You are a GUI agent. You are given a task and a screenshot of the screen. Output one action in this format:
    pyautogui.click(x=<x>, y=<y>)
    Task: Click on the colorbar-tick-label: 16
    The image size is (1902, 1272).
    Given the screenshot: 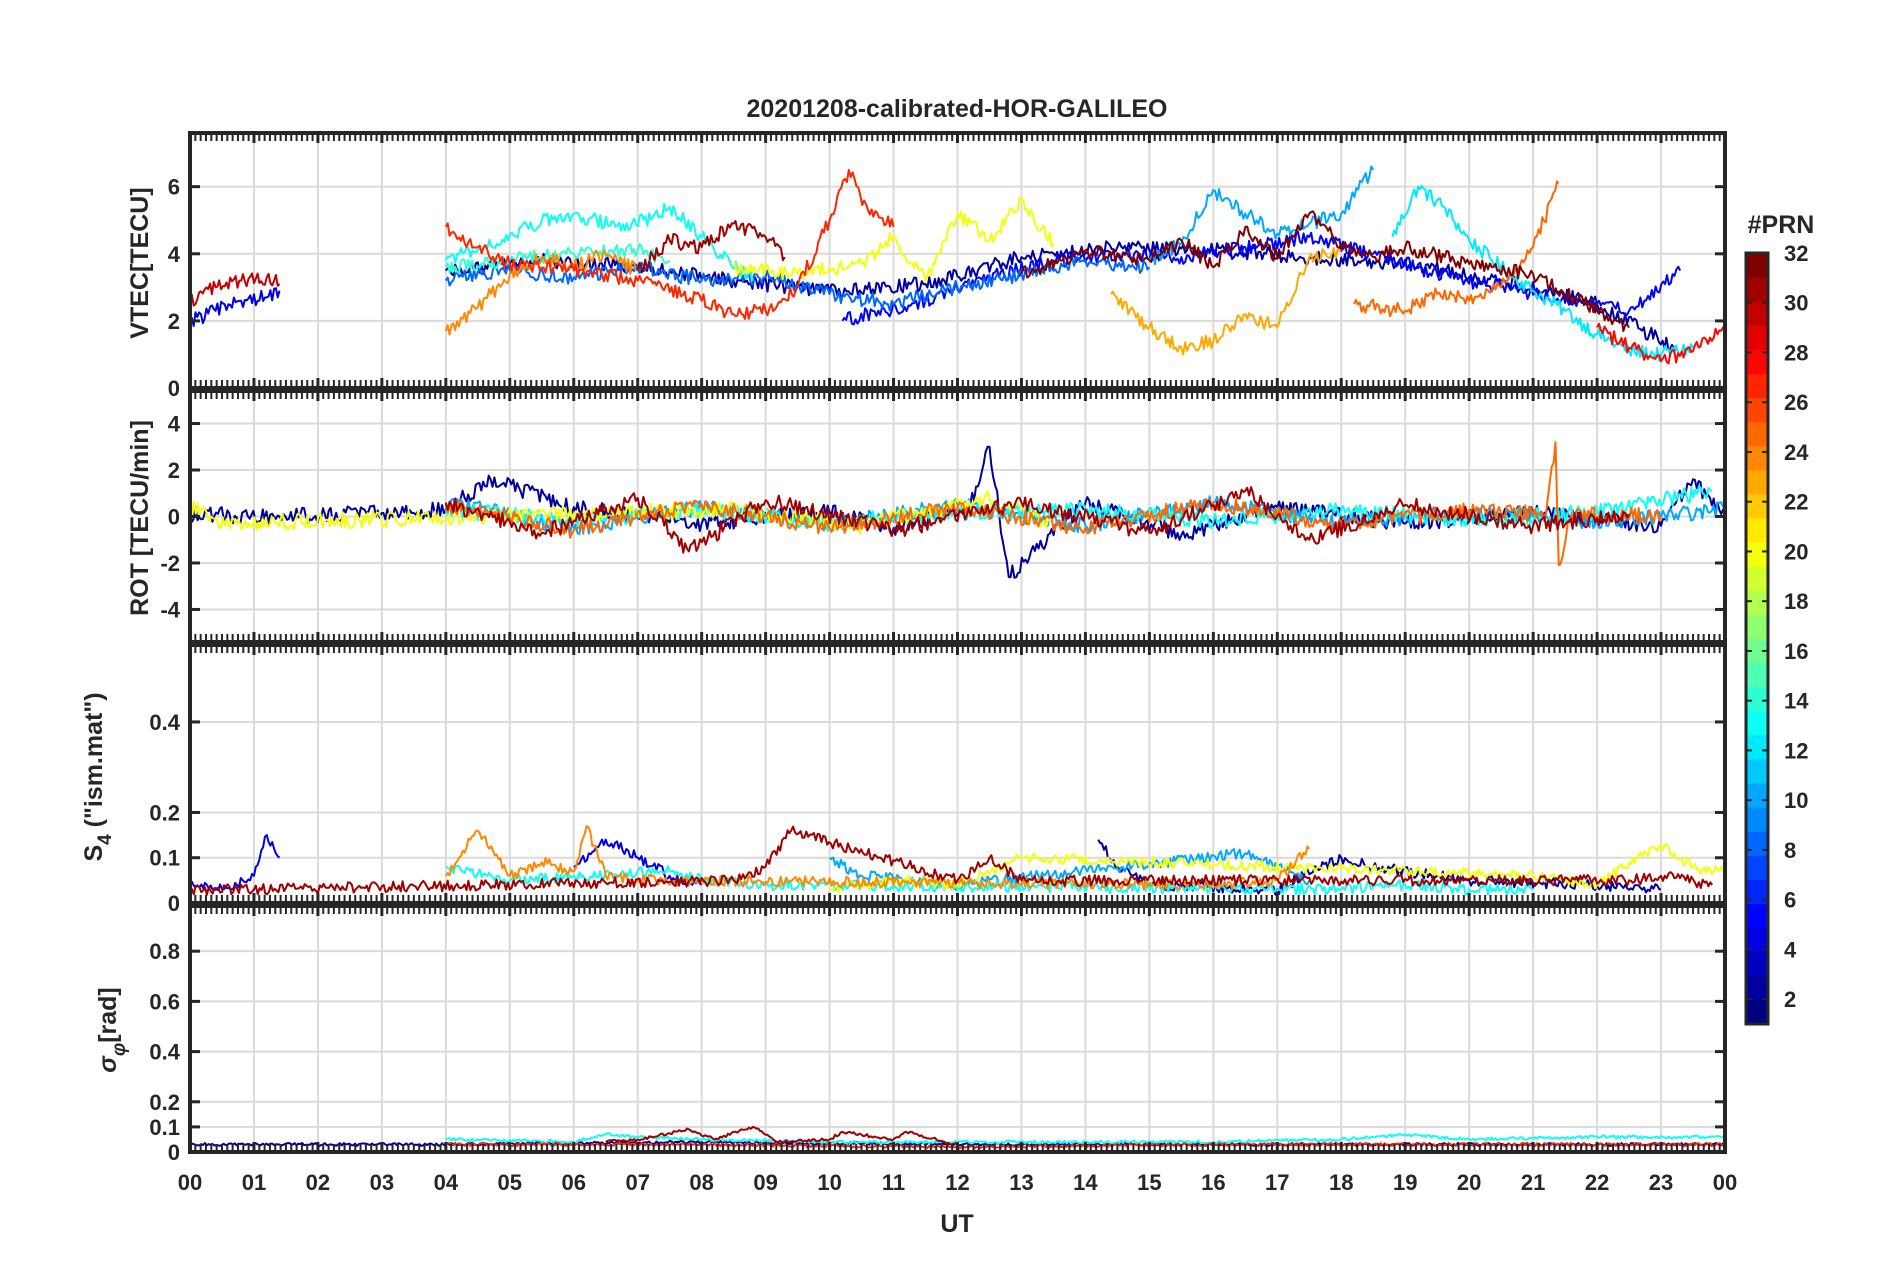 What is the action you would take?
    pyautogui.click(x=1796, y=651)
    